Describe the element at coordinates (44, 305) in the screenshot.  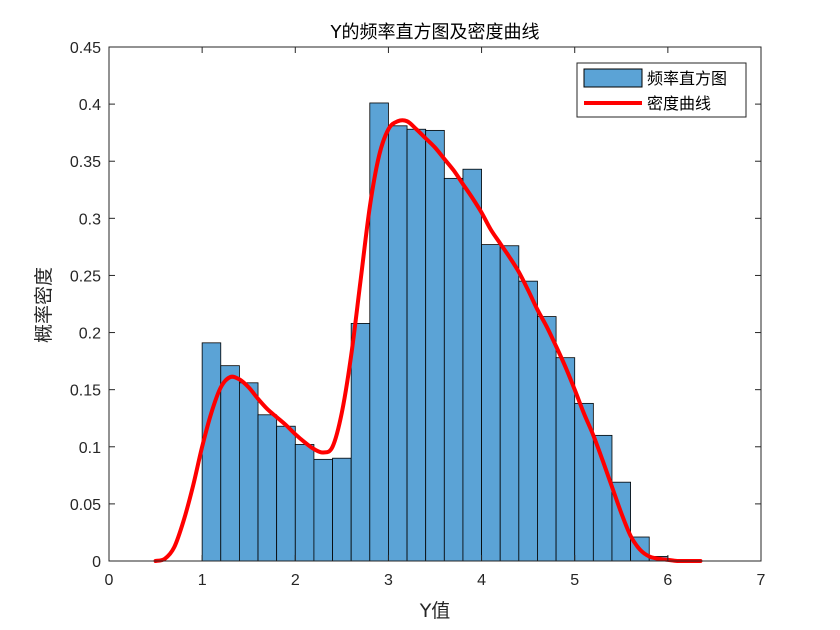
I see `y-axis-label: 概率密度` at that location.